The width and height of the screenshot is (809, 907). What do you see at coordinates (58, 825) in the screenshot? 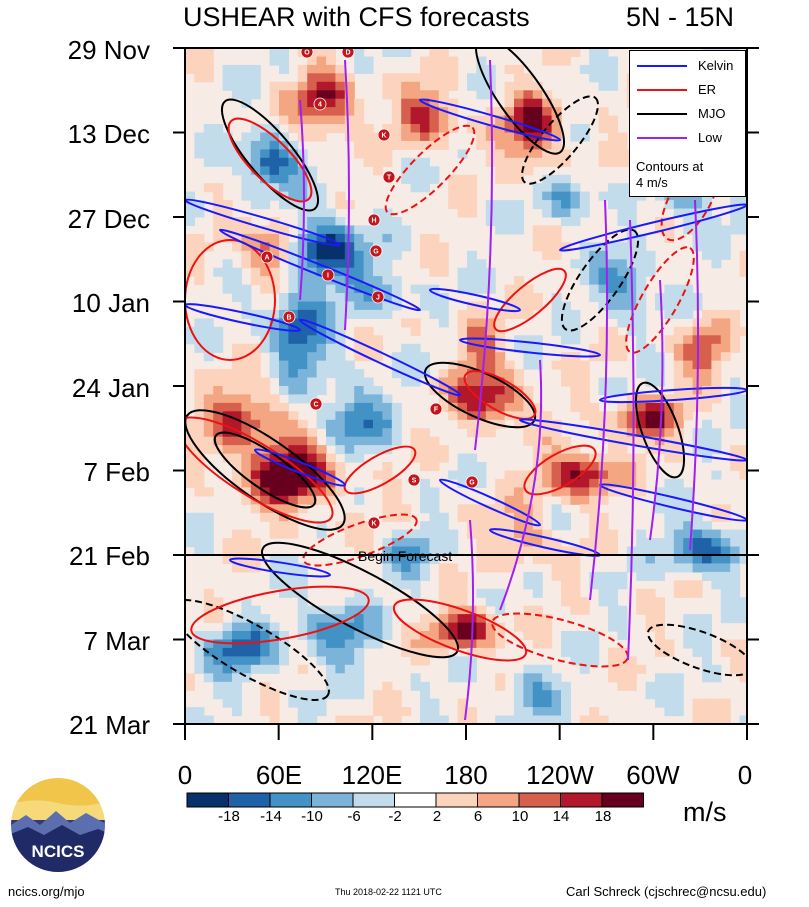
I see `ncics-logo: NCICS` at bounding box center [58, 825].